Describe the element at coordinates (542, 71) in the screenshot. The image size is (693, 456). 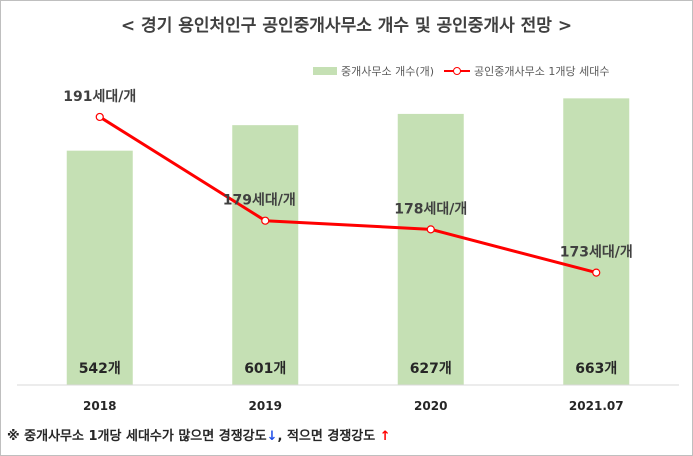
I see `legend-line-label: 공인중개사무소 1개당 세대수` at that location.